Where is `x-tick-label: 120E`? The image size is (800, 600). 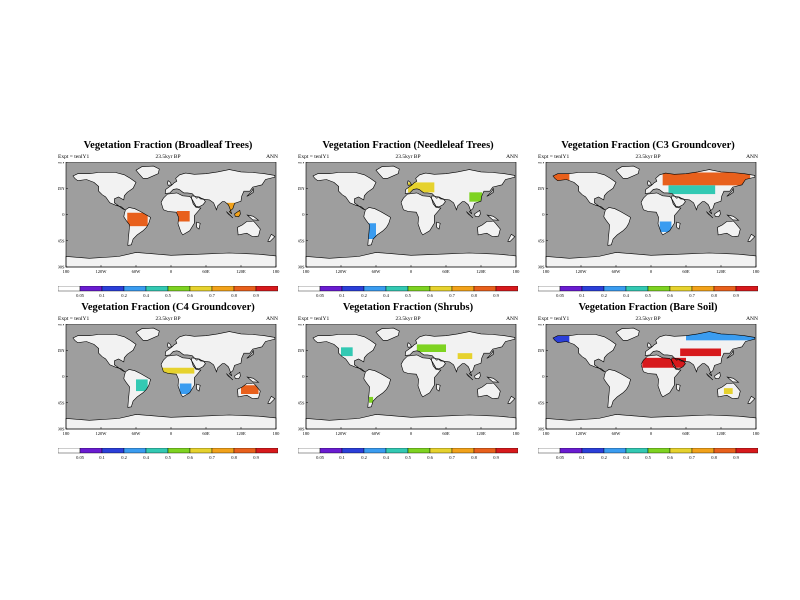 x-tick-label: 120E is located at coordinates (481, 271).